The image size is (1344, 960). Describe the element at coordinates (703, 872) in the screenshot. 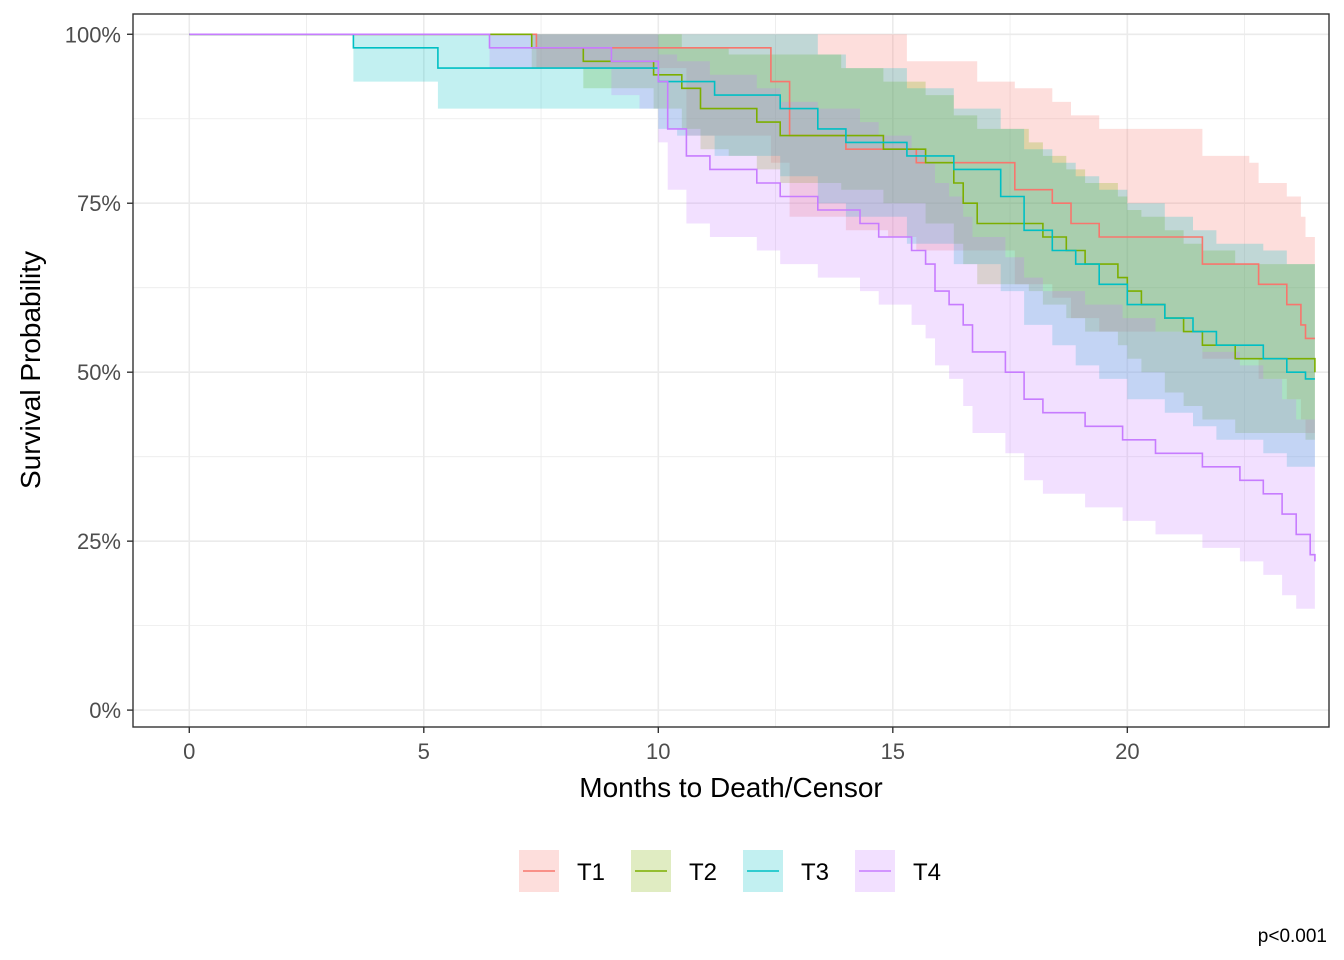

I see `legend-label-t2: T2` at that location.